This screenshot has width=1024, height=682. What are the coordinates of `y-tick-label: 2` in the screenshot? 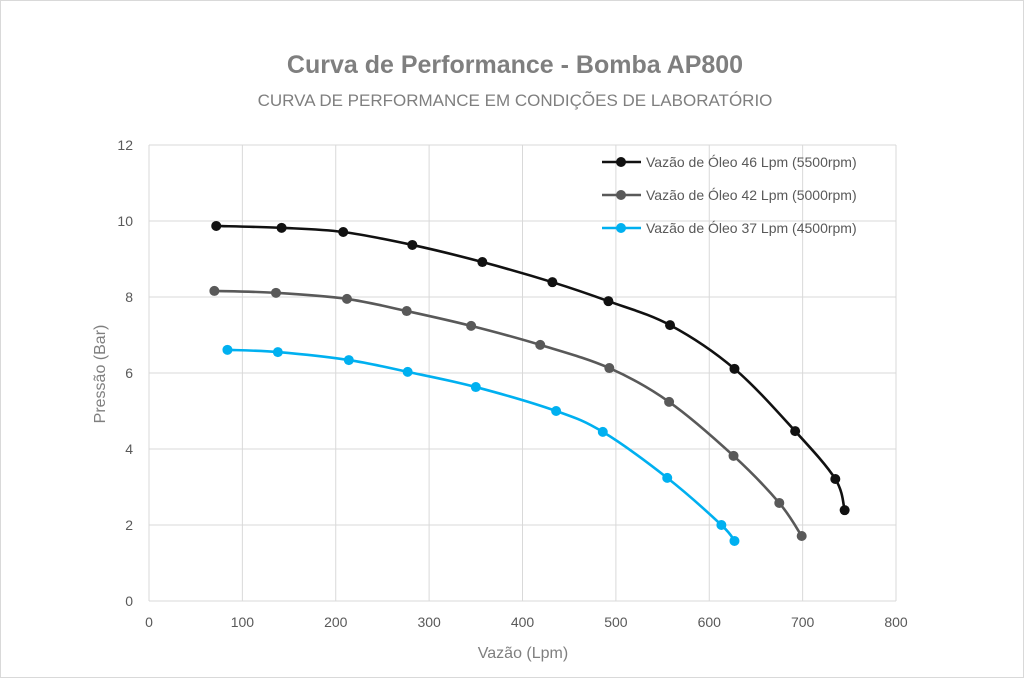 It's located at (129, 525).